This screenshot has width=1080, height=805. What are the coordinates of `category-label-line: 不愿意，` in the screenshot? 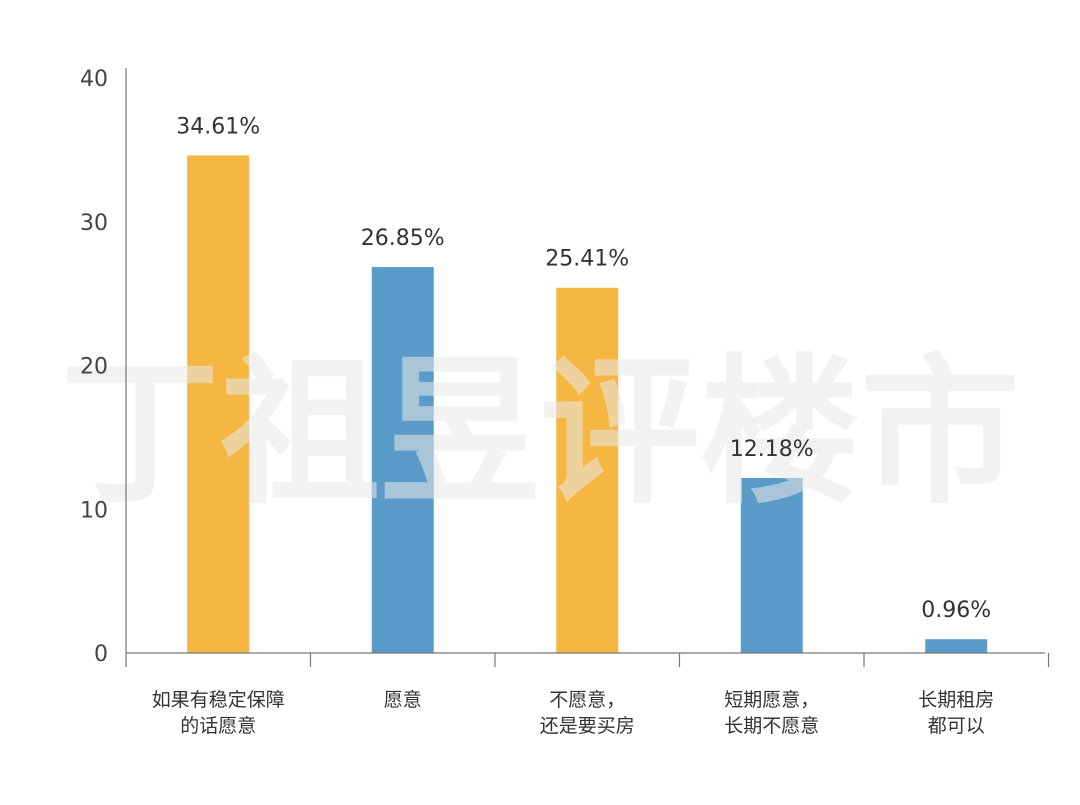 It's located at (587, 700).